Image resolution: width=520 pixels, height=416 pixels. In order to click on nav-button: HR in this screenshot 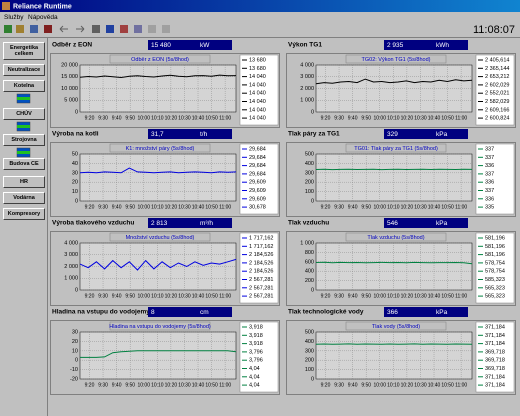, I will do `click(24, 182)`.